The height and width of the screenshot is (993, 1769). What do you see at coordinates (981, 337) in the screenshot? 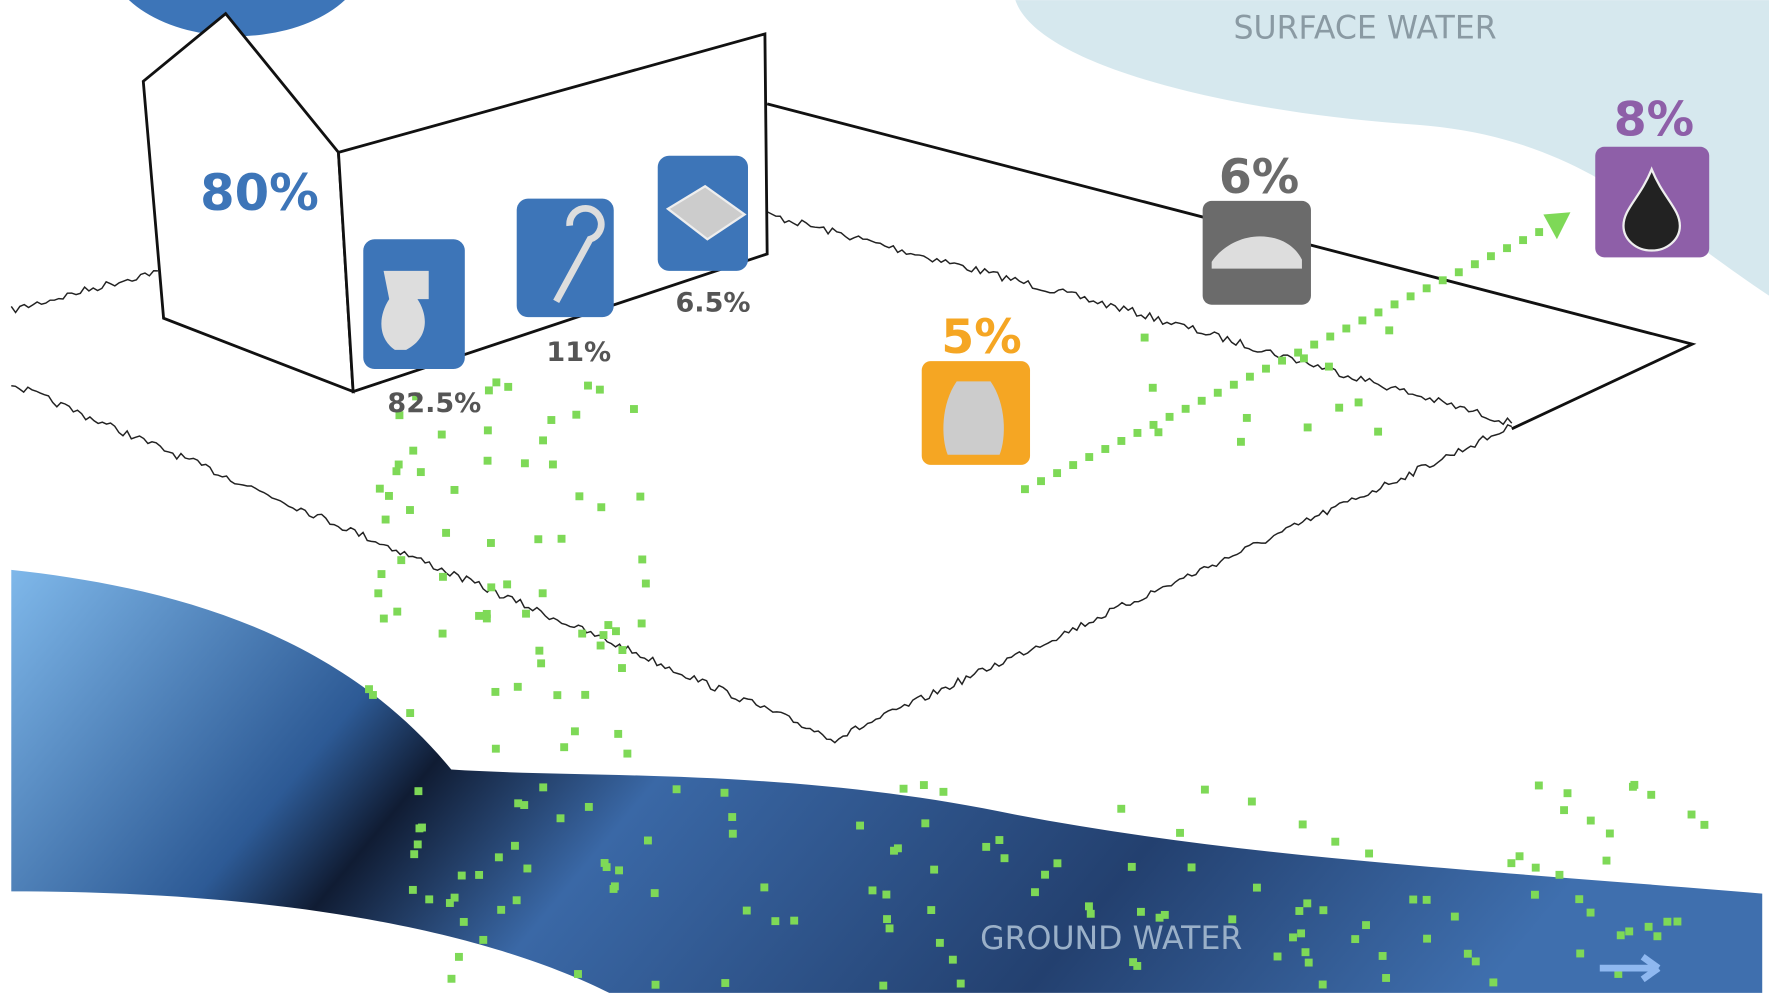
I see `fertilizer-share: 5%` at bounding box center [981, 337].